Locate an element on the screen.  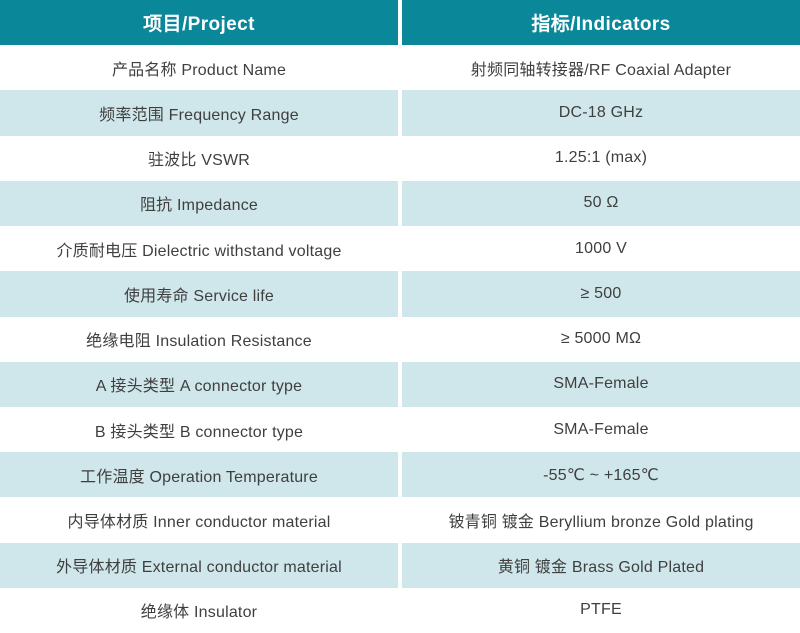
project-cell: 介质耐电压 Dielectric withstand voltage is located at coordinates (199, 249).